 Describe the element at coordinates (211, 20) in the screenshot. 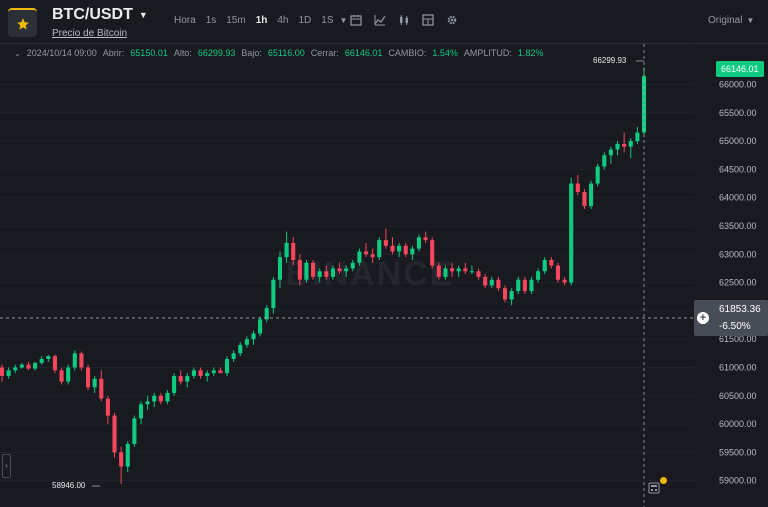

I see `timeframe-1s: 1s` at that location.